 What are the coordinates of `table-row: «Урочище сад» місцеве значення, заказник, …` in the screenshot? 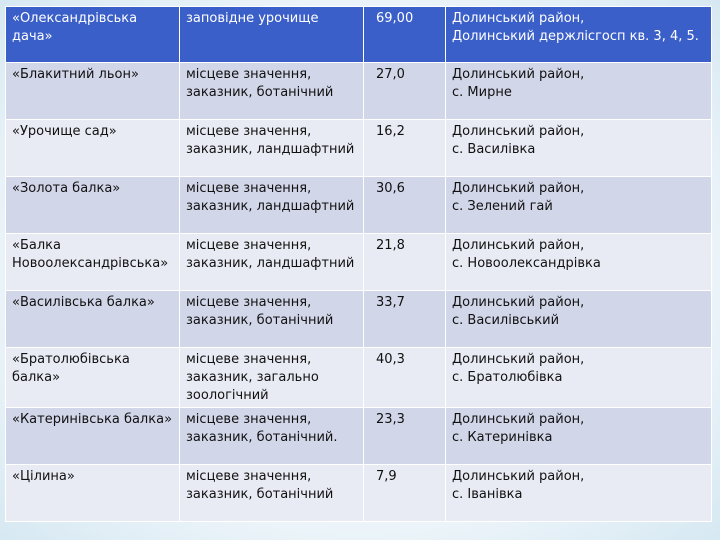 It's located at (358, 148).